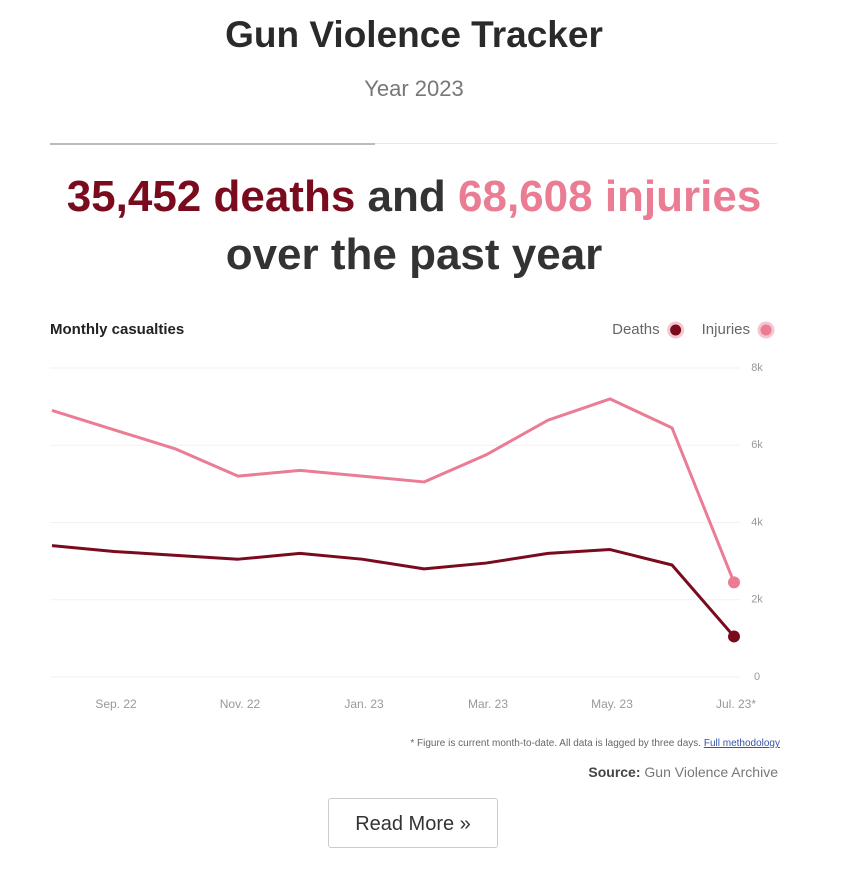 The width and height of the screenshot is (844, 889). What do you see at coordinates (757, 677) in the screenshot?
I see `y-tick-label: 0` at bounding box center [757, 677].